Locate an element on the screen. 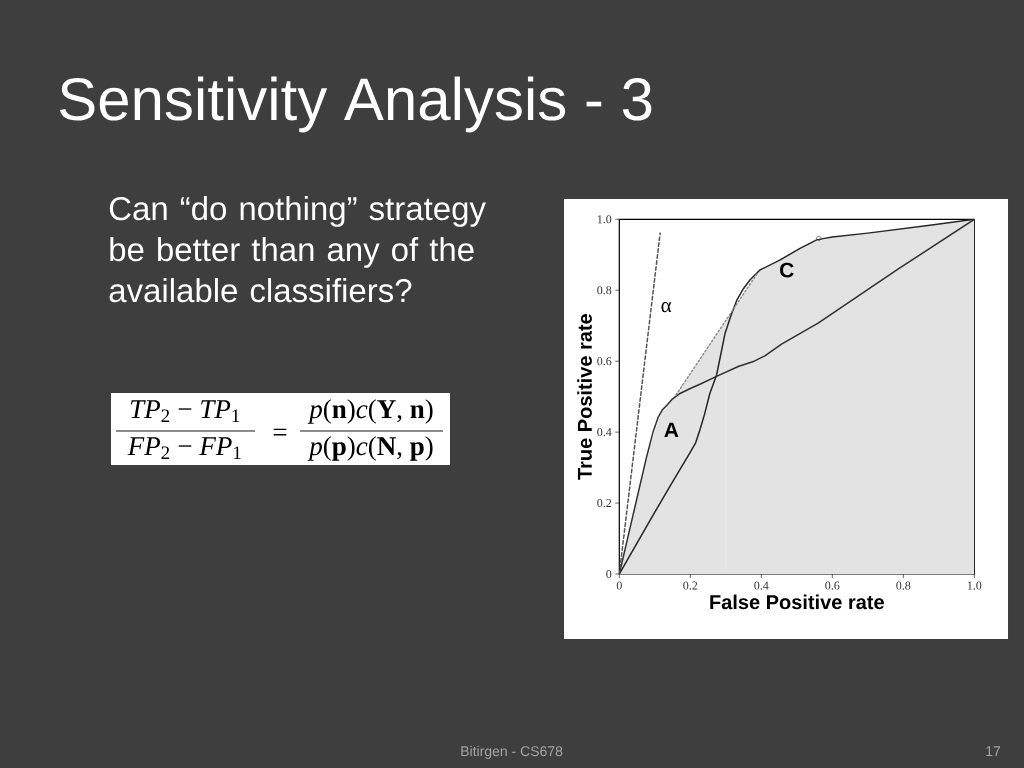 This screenshot has width=1024, height=768. text: p(p)c(N, p) is located at coordinates (370, 448).